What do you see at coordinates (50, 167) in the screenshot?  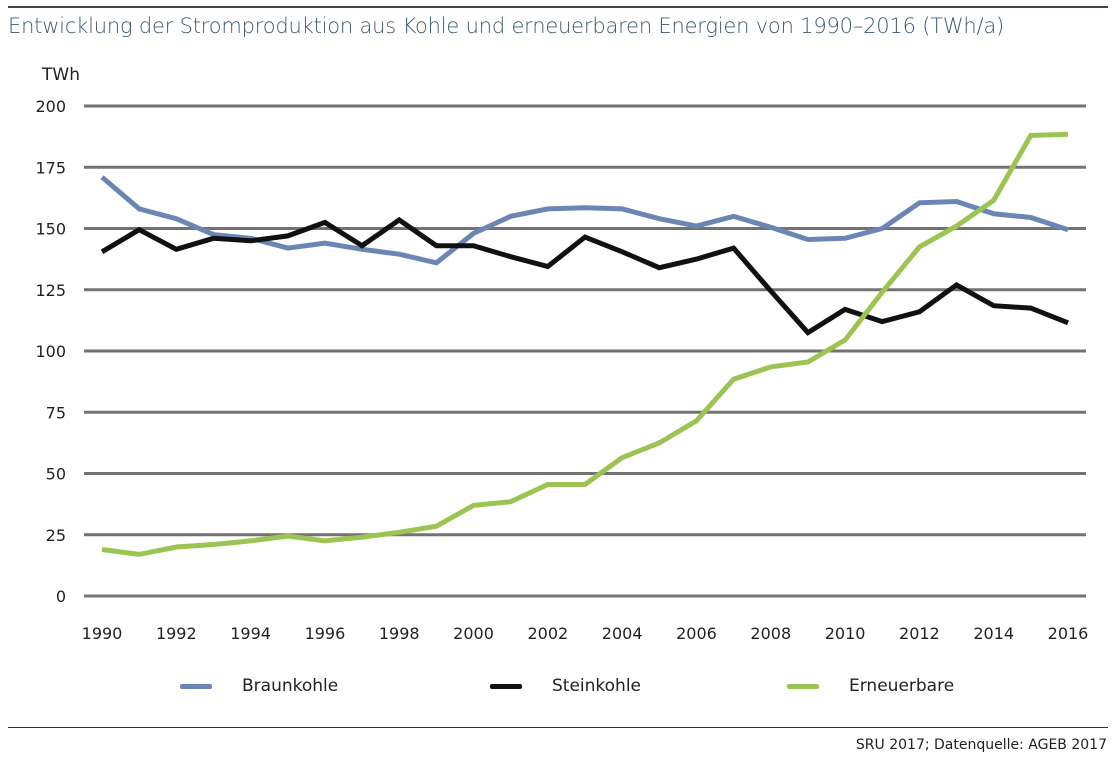 I see `y-tick-label: 175` at bounding box center [50, 167].